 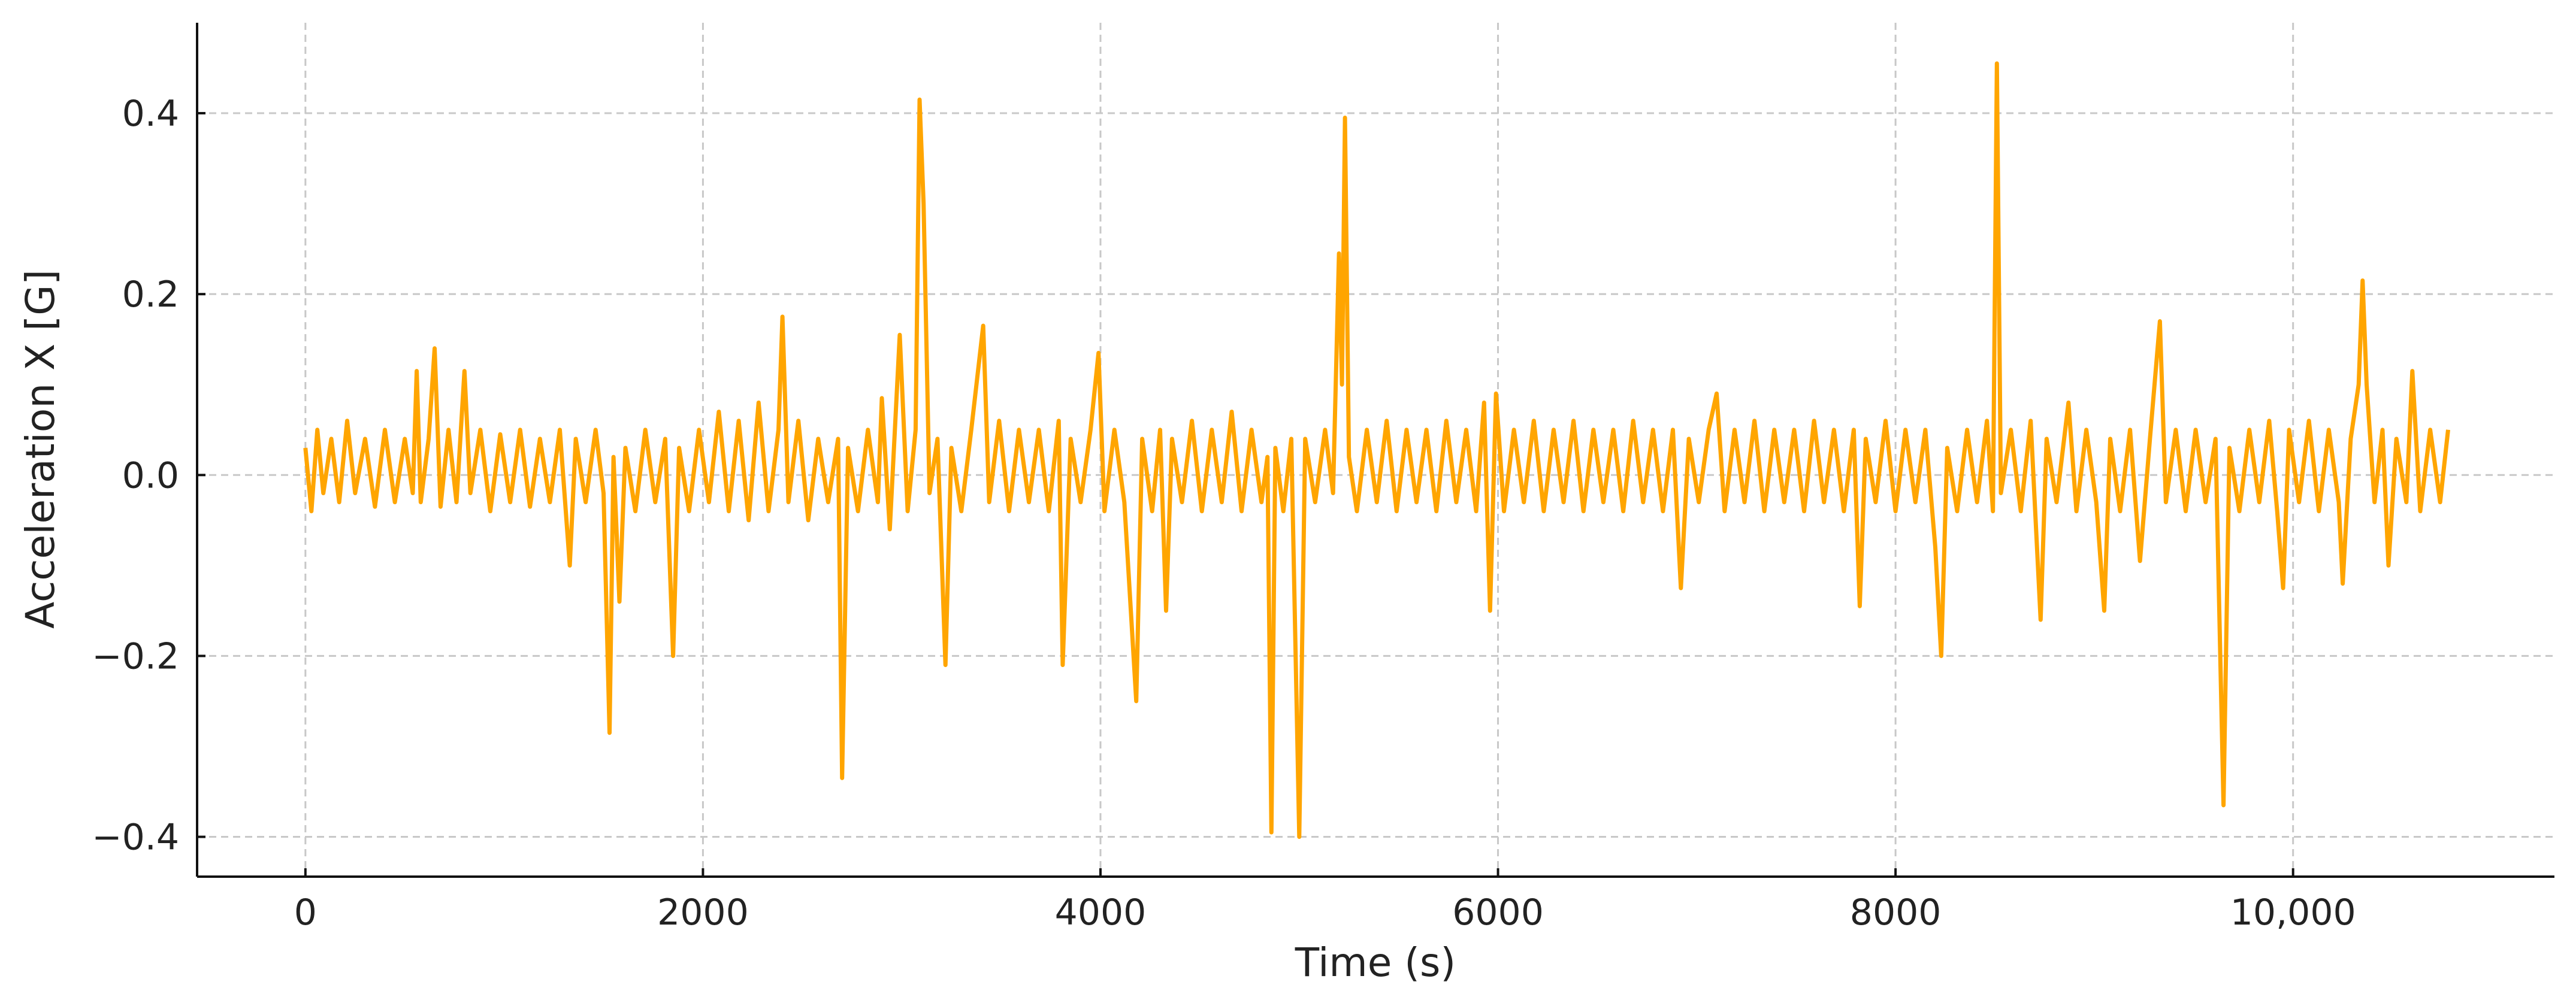 What do you see at coordinates (1498, 913) in the screenshot?
I see `x-tick-label: 6000` at bounding box center [1498, 913].